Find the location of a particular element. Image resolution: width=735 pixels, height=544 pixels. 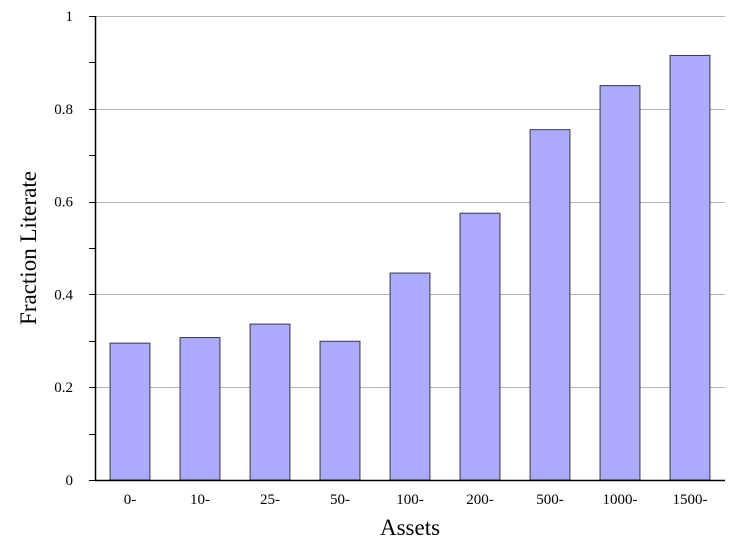

x-tick-label: 1500- is located at coordinates (690, 500).